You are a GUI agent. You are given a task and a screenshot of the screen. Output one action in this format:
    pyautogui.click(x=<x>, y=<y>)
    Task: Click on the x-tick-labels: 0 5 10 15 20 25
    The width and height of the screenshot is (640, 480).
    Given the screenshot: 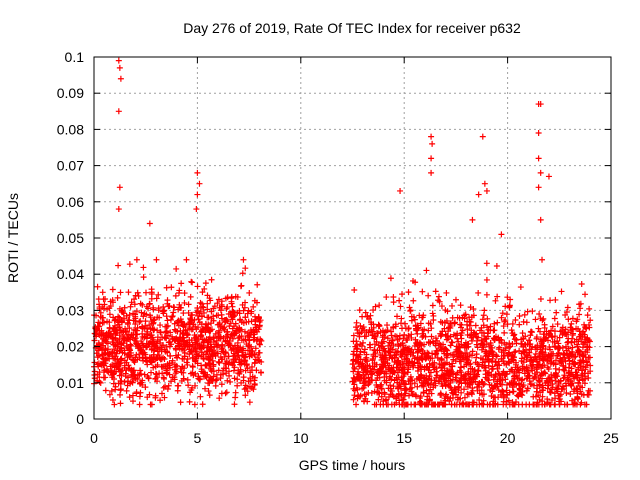 What is the action you would take?
    pyautogui.click(x=354, y=438)
    